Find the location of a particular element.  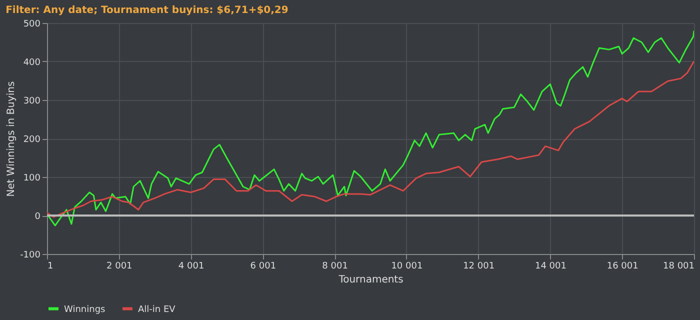

legend-label: Winnings is located at coordinates (85, 309).